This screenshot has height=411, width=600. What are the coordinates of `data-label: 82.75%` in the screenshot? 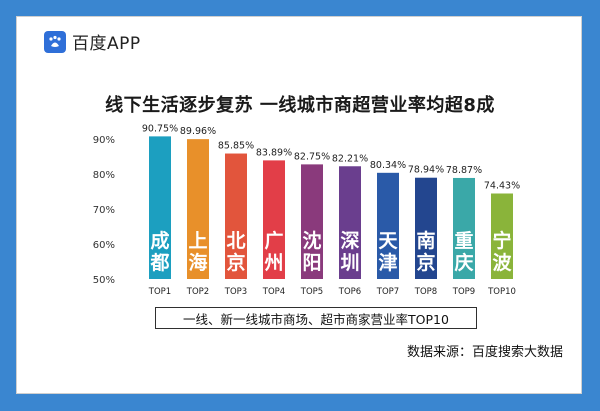 It's located at (312, 156).